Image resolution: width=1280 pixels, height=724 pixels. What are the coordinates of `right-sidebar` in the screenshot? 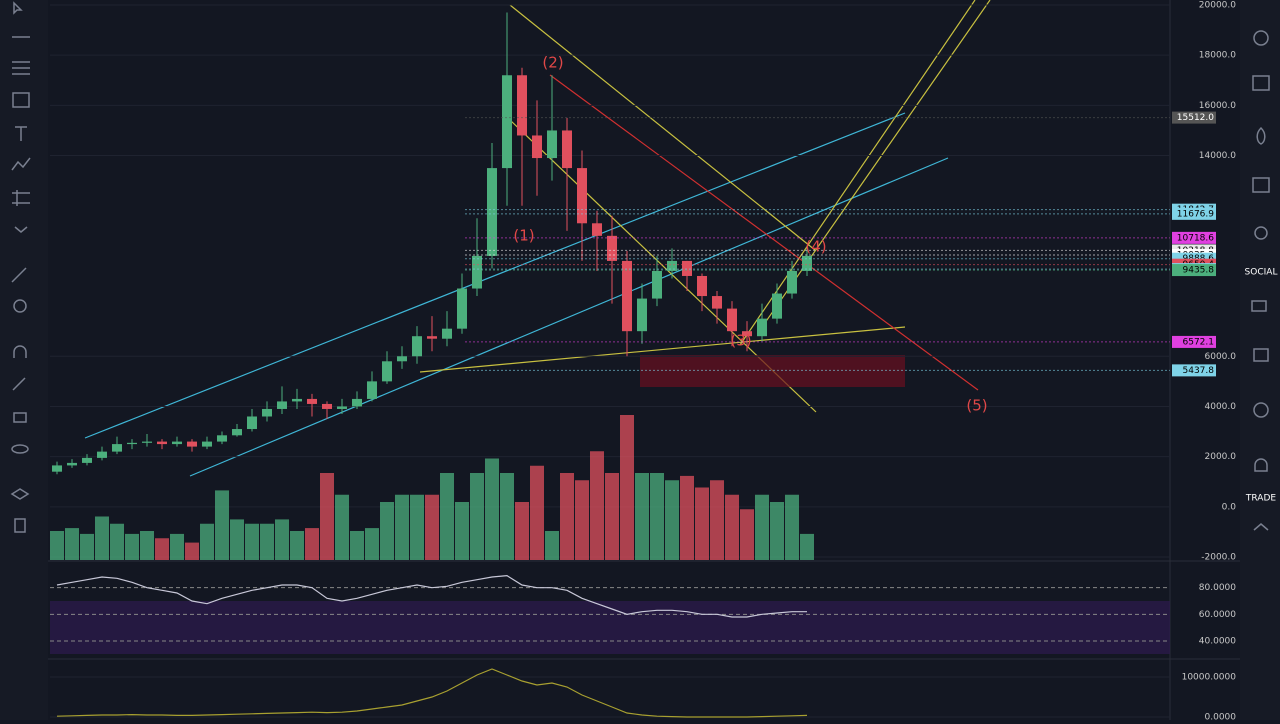 It's located at (1260, 360).